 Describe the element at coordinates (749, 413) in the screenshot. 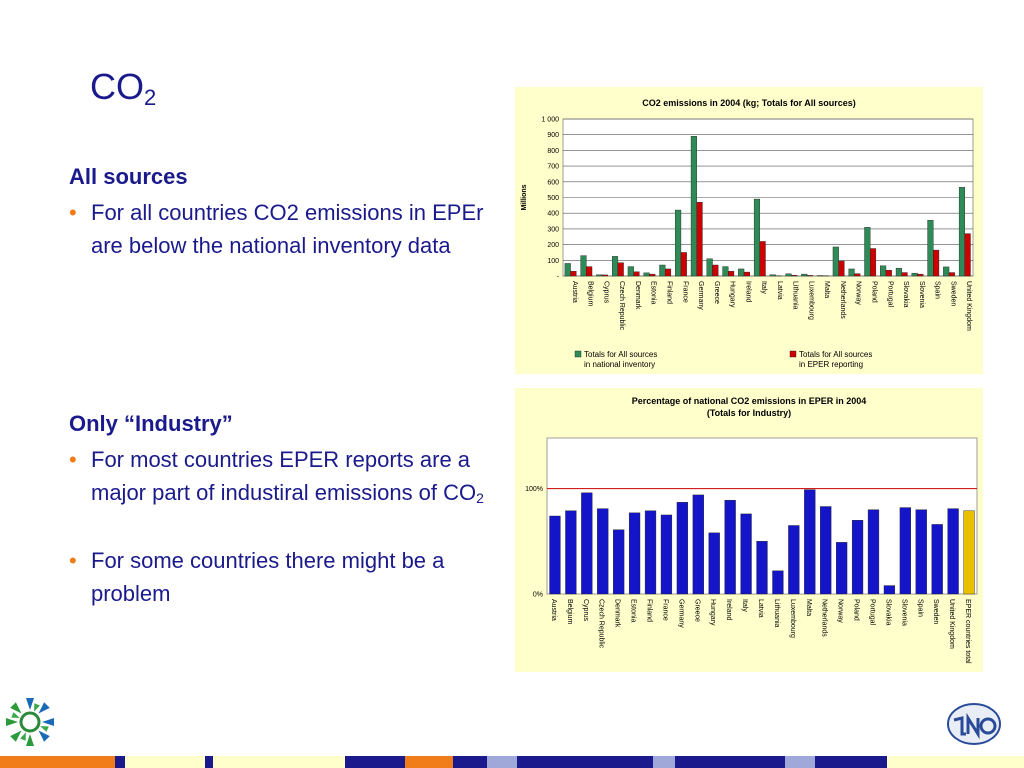

I see `chart-subtitle: (Totals for Industry)` at that location.